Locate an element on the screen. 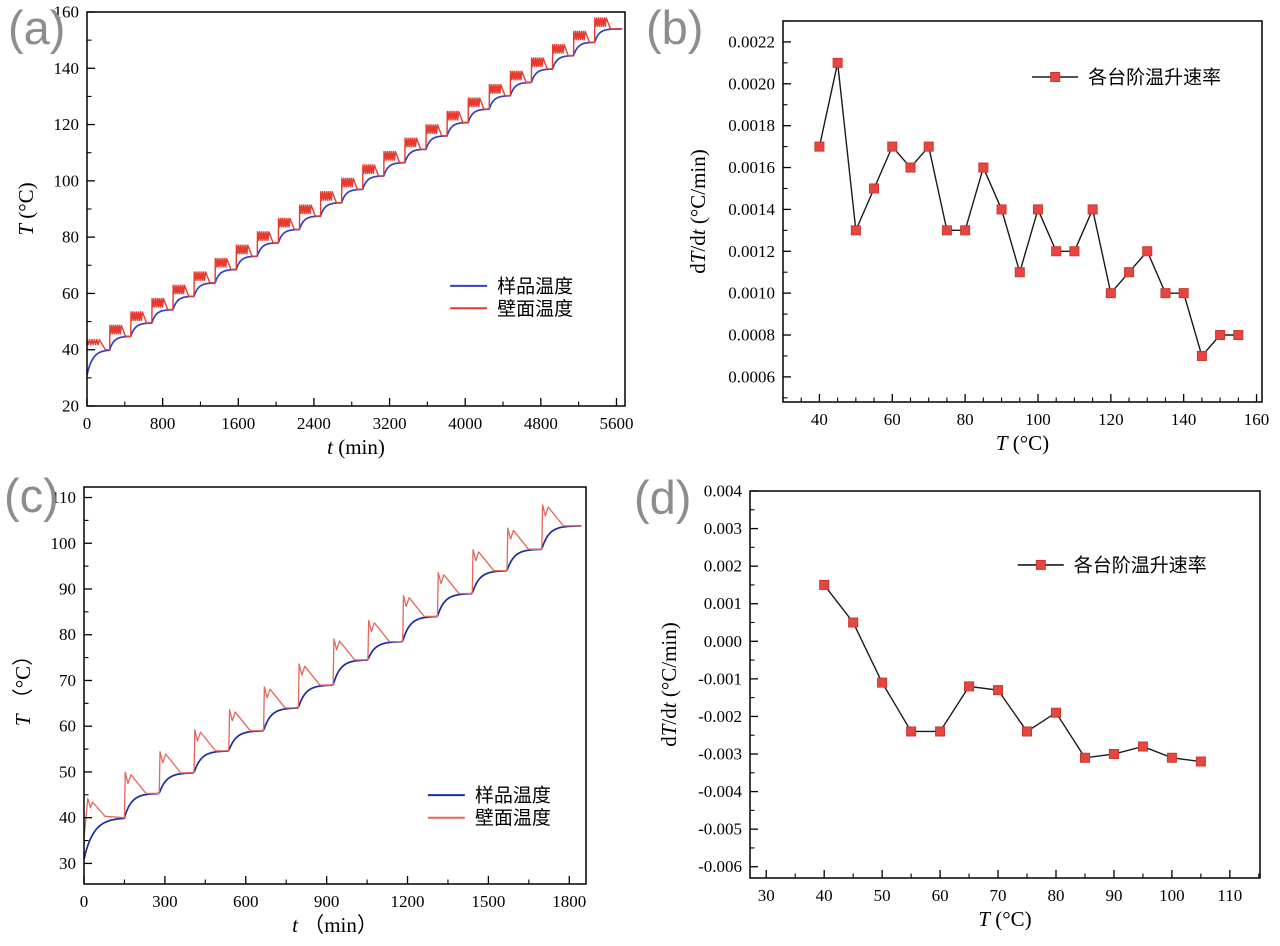  svg-text: -0.001 is located at coordinates (720, 678).